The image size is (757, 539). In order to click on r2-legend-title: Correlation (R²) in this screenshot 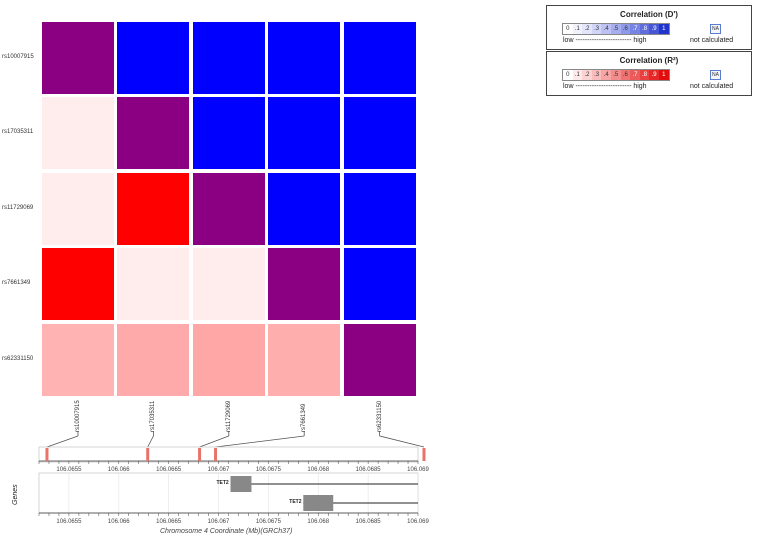, I will do `click(649, 60)`.